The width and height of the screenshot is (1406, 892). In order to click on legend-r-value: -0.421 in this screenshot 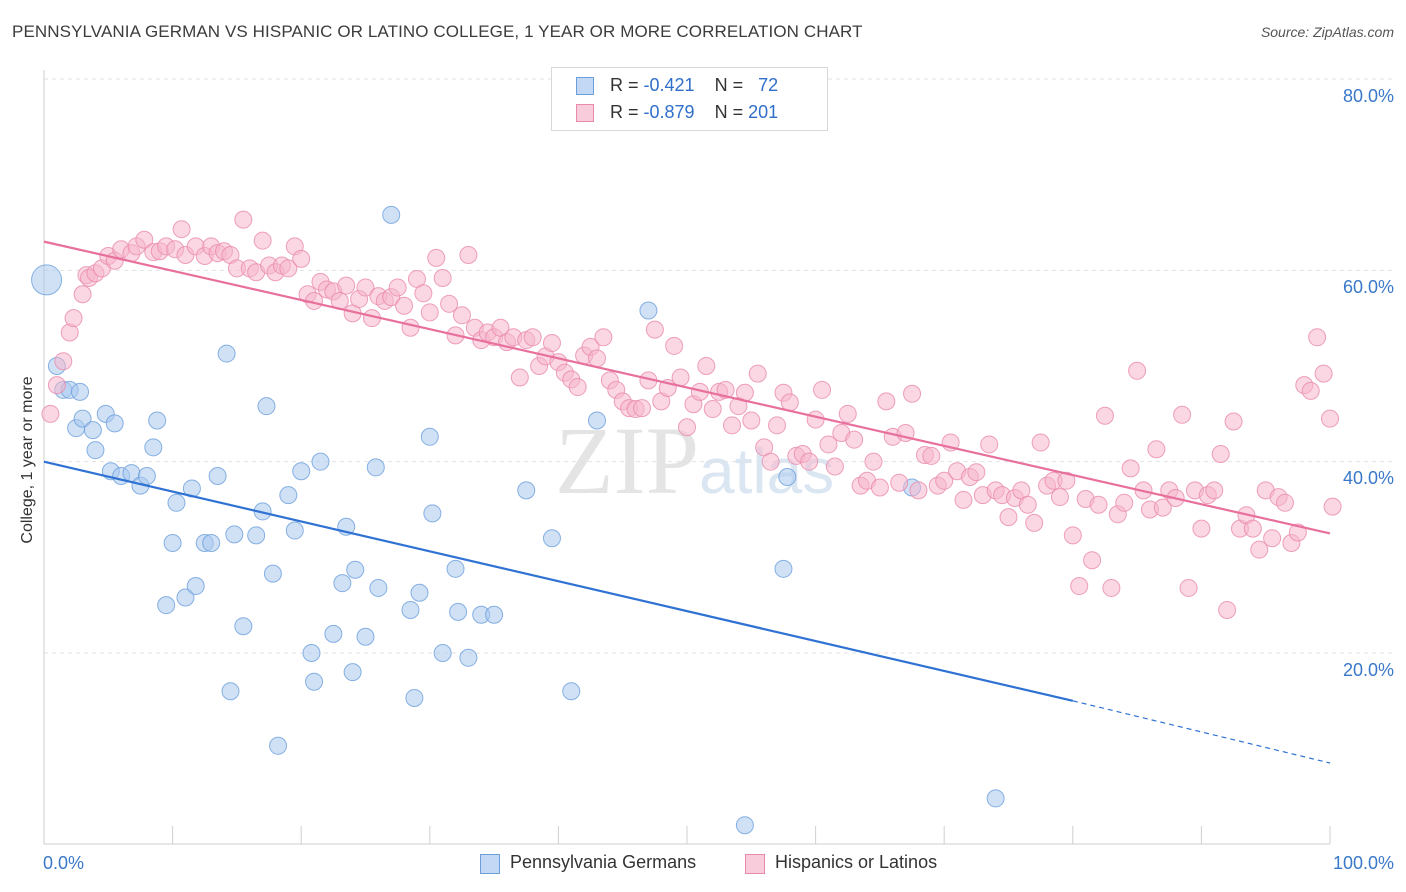, I will do `click(669, 85)`.